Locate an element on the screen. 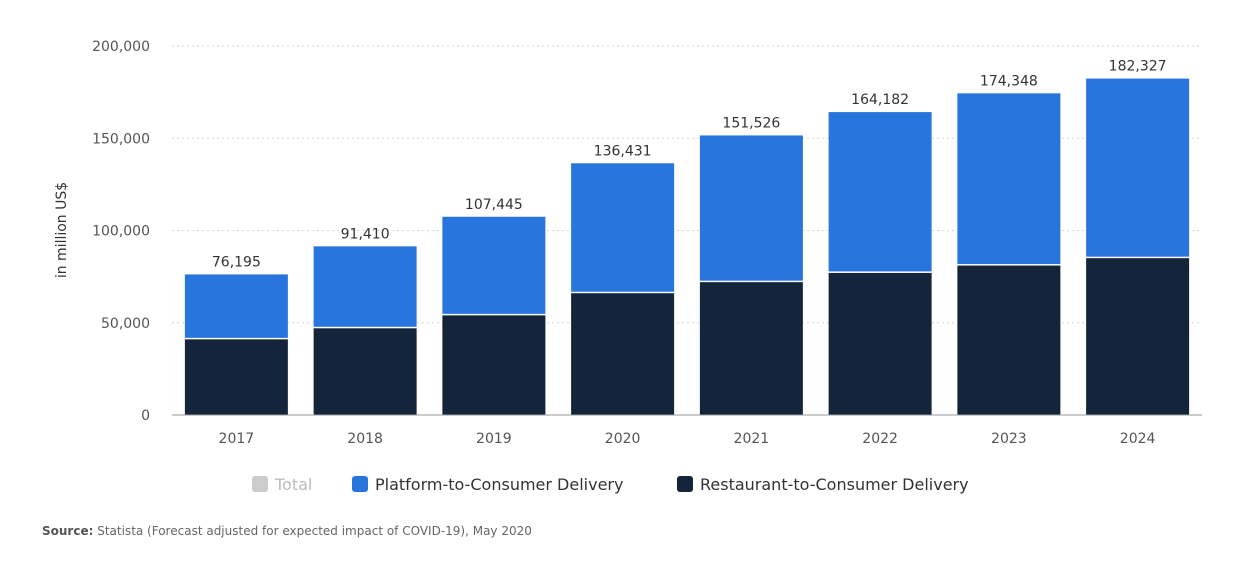  x-tick-label: 2022 is located at coordinates (880, 439).